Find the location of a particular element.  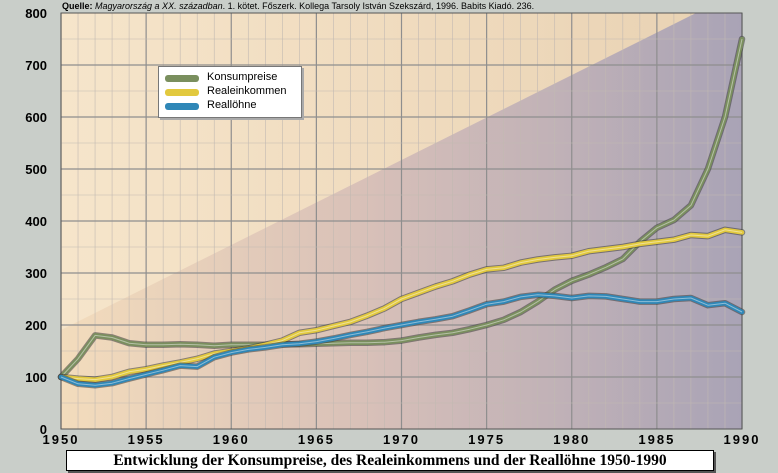

y-tick-label: 0 is located at coordinates (43, 429).